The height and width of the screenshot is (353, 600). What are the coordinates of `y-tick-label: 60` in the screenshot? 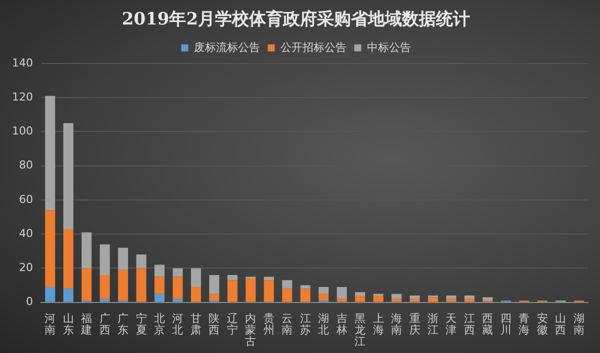 It's located at (25, 199).